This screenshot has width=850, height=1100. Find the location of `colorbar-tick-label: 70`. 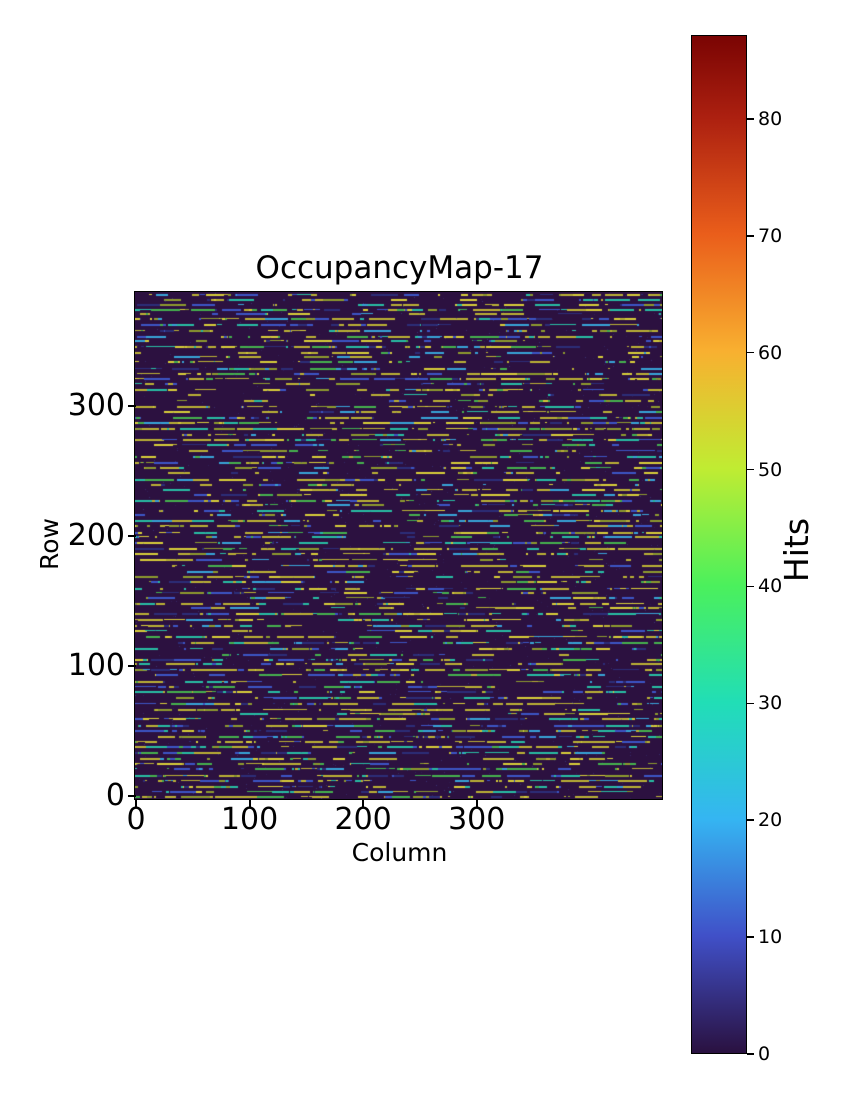

colorbar-tick-label: 70 is located at coordinates (770, 235).